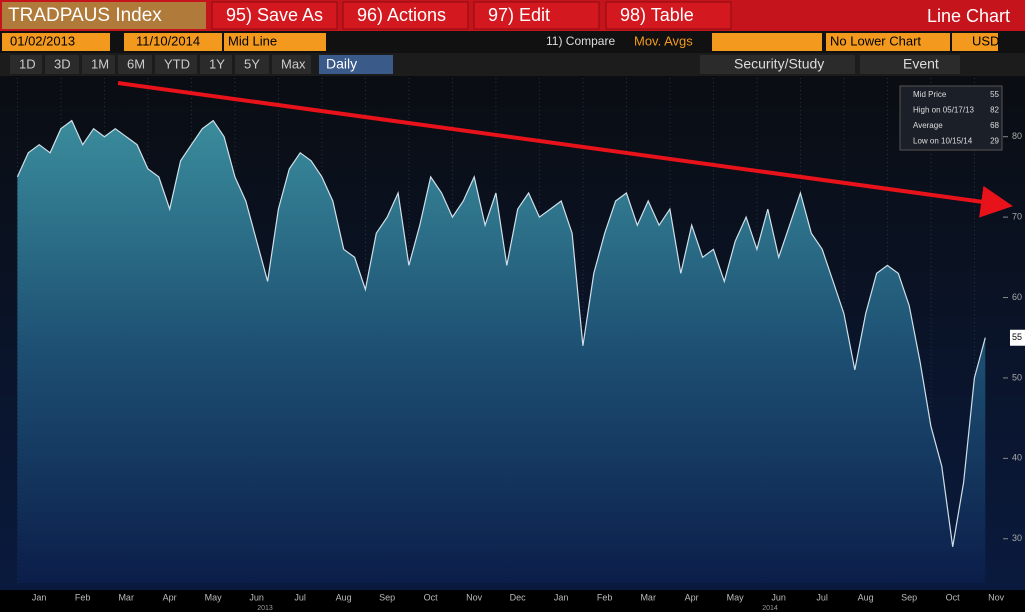 Image resolution: width=1025 pixels, height=612 pixels. I want to click on y-tick-label: 60, so click(1017, 297).